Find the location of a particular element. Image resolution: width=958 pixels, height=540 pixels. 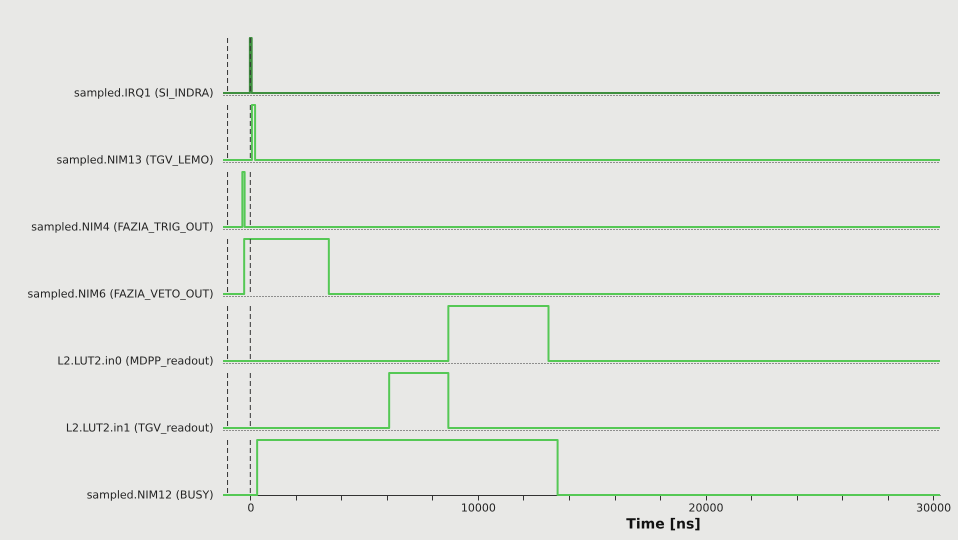

y-axis-title: sampled.NIM13 (TGV_LEMO) is located at coordinates (135, 160).